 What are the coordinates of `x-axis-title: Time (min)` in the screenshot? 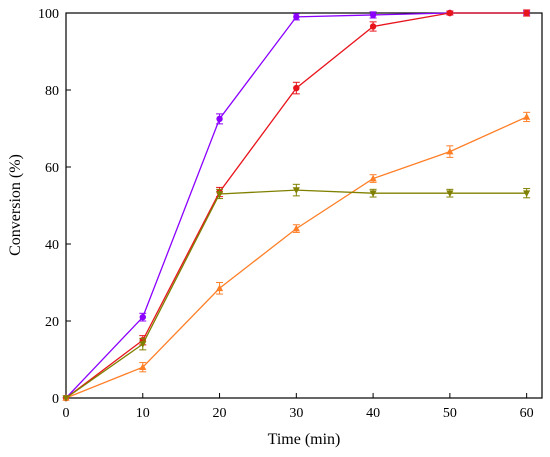 It's located at (304, 439).